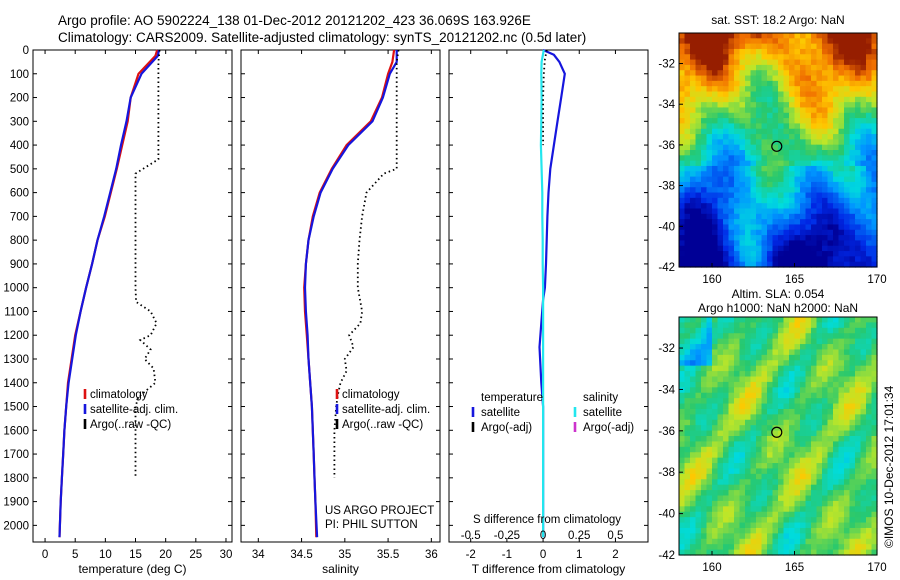 This screenshot has width=900, height=580. I want to click on sst-map-heatmap-cells, so click(778, 150).